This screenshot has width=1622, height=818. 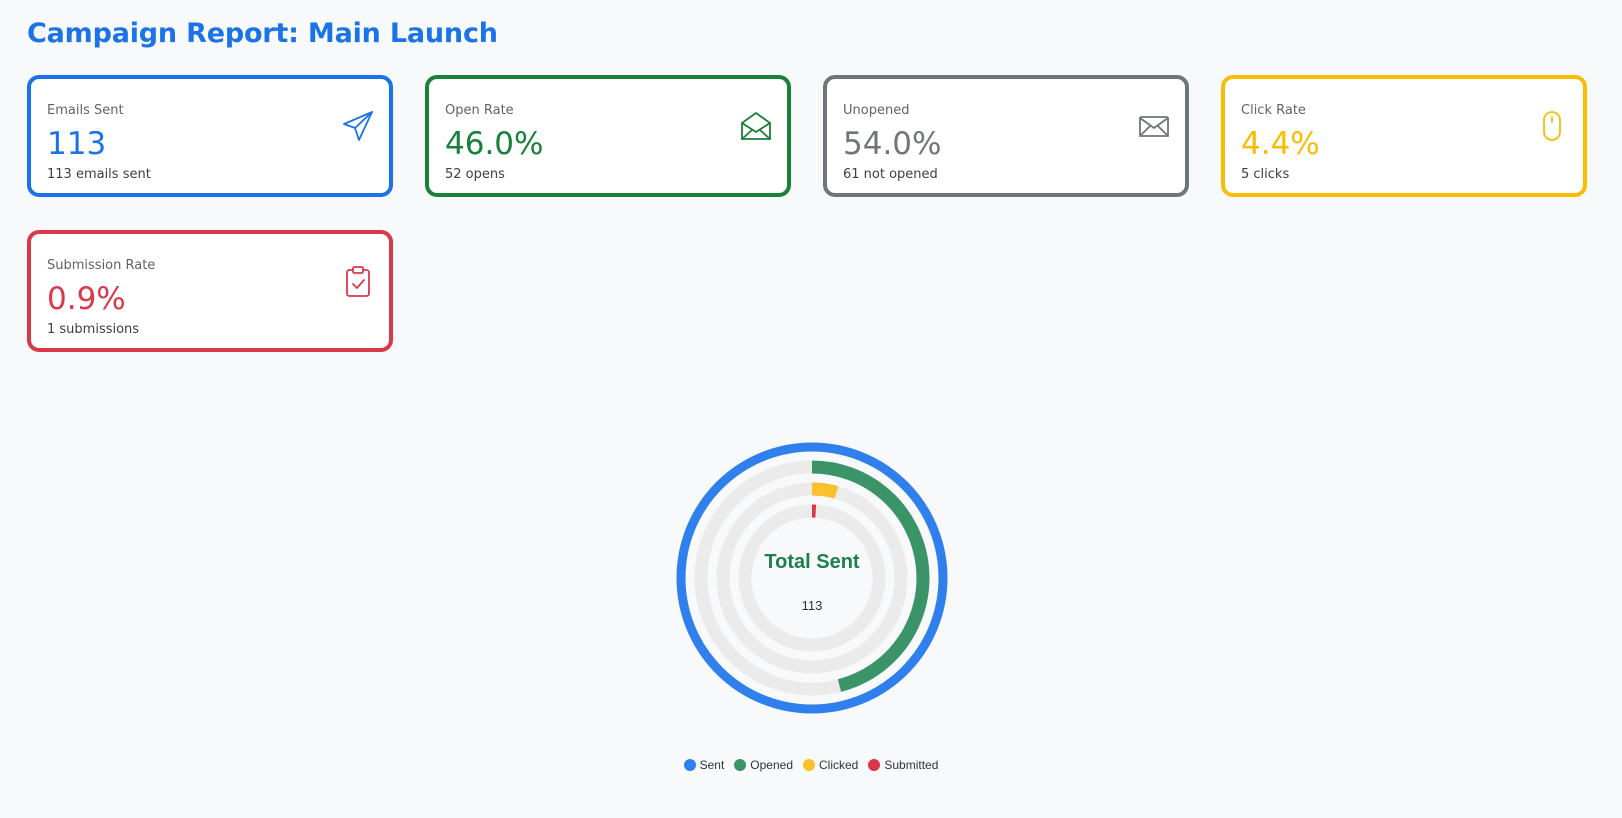 I want to click on ring-track-opened, so click(x=812, y=578).